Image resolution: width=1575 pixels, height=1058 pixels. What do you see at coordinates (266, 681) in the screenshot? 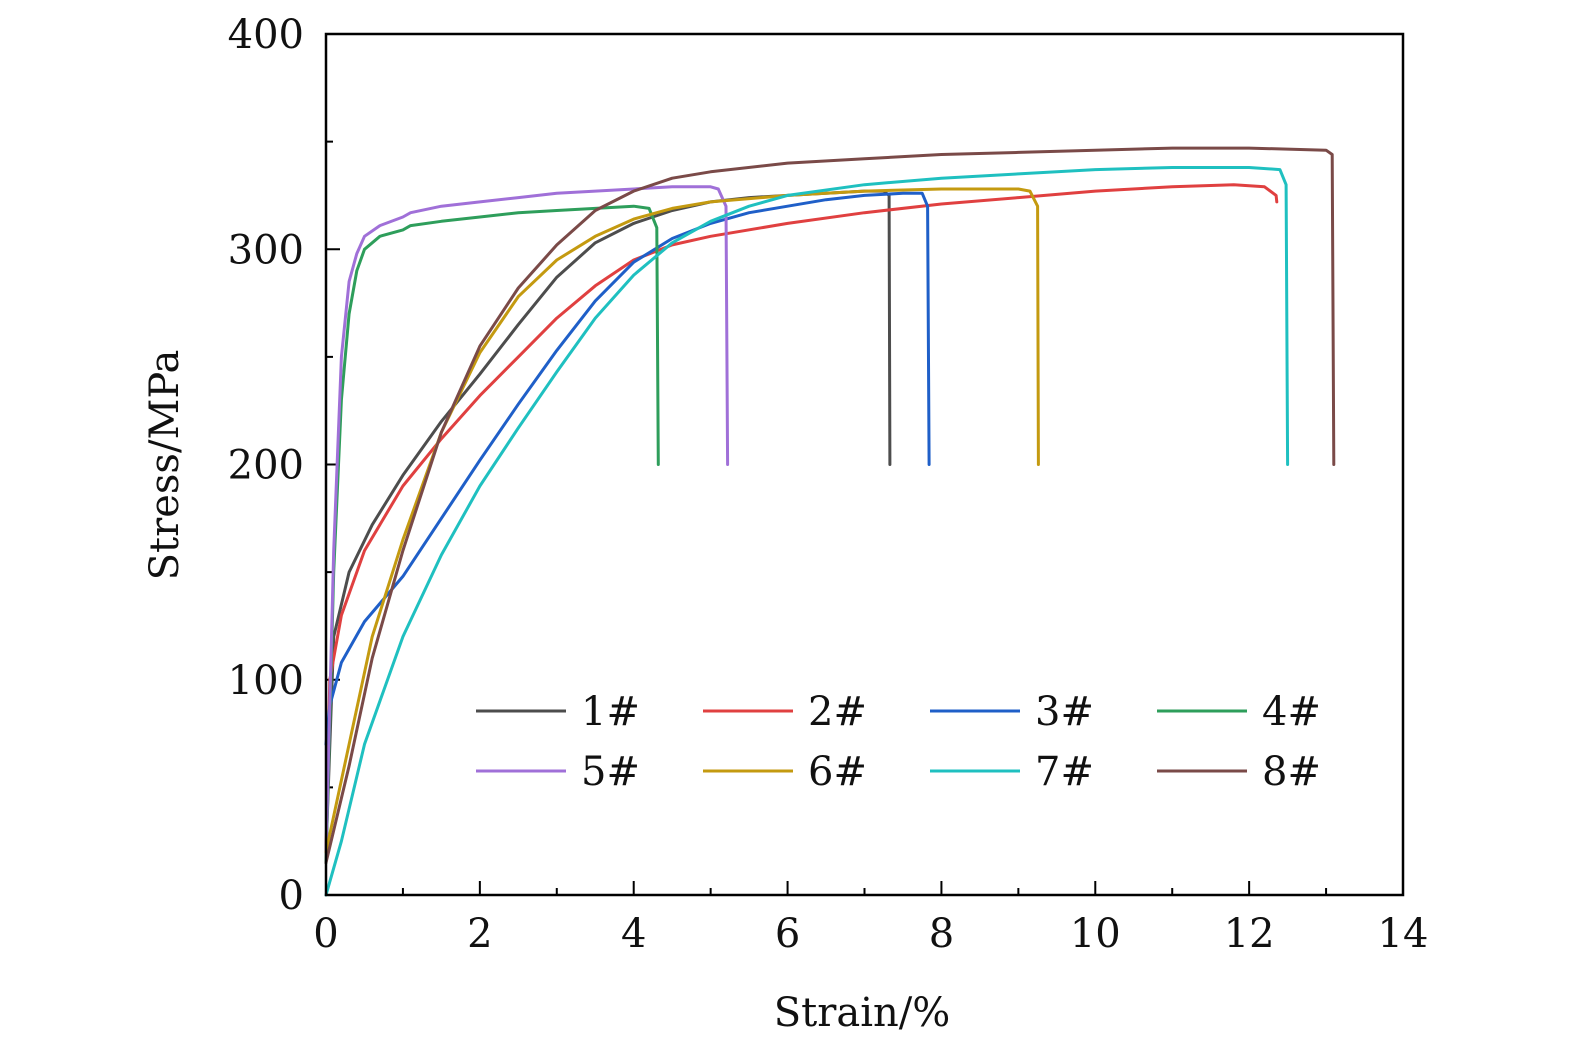
I see `y-tick-label-100: 100` at bounding box center [266, 681].